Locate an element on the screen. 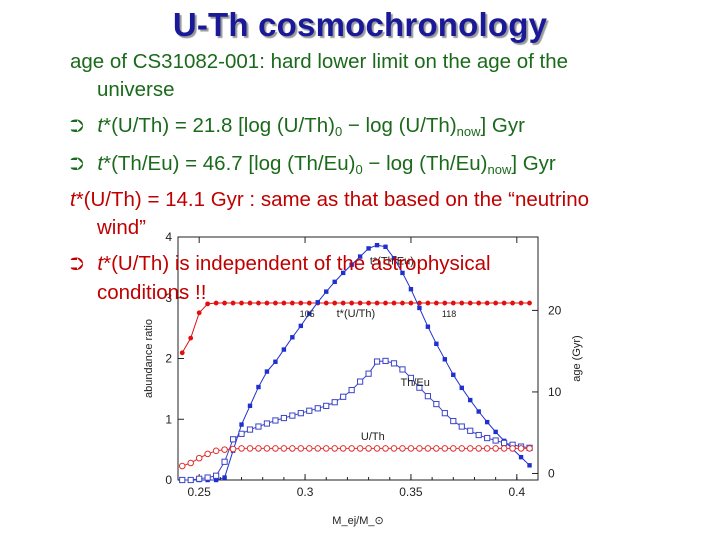  y-tick-label: 1 is located at coordinates (168, 419).